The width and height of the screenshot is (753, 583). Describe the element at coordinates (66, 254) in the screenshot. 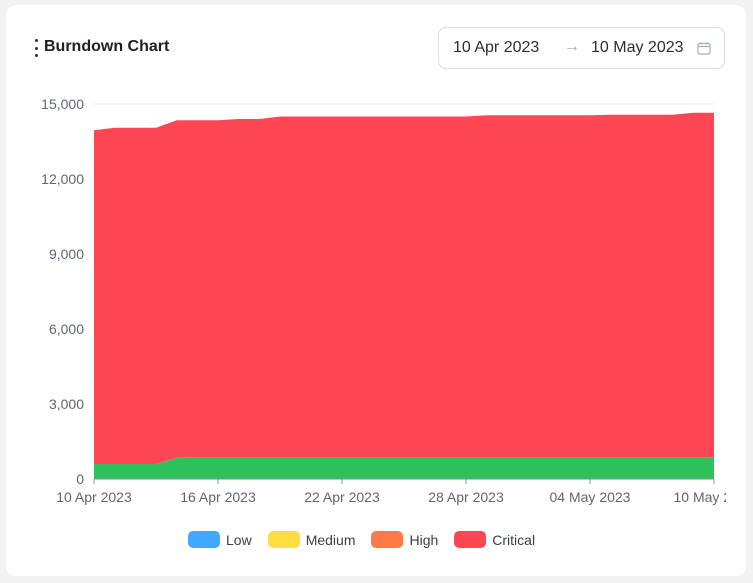

I see `y-tick-label: 9,000` at that location.